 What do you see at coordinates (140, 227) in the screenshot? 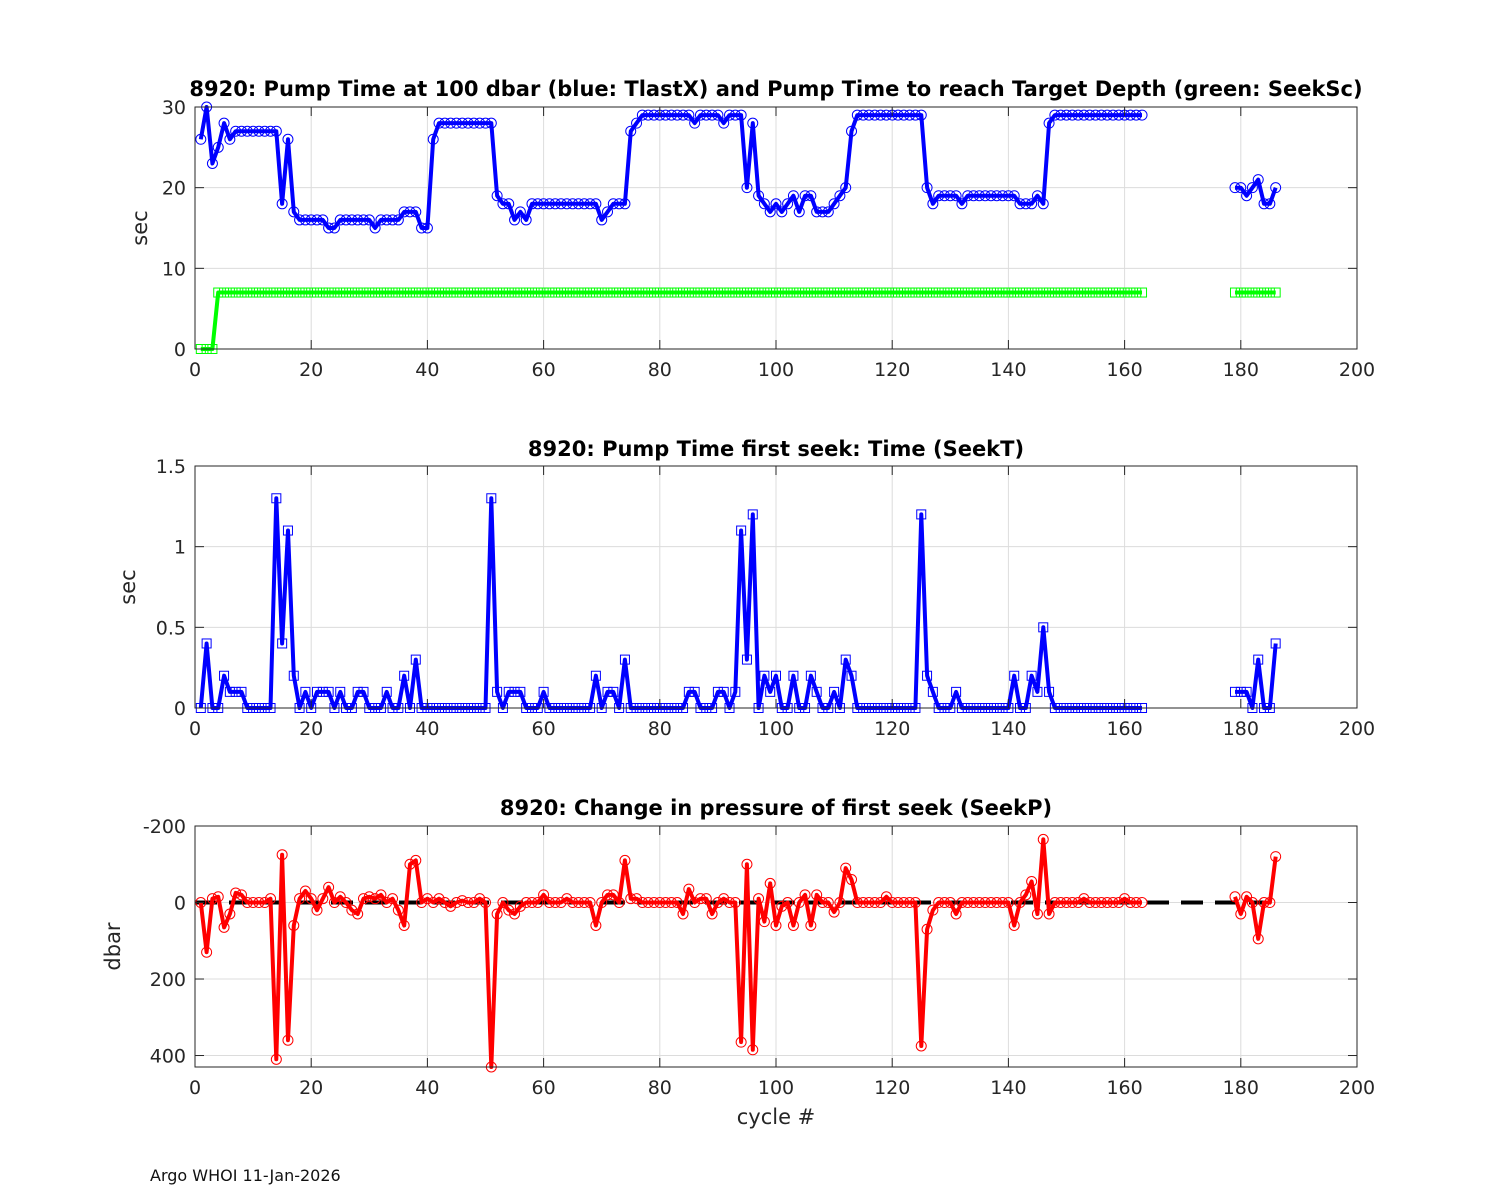
I see `y-axis-label: sec` at bounding box center [140, 227].